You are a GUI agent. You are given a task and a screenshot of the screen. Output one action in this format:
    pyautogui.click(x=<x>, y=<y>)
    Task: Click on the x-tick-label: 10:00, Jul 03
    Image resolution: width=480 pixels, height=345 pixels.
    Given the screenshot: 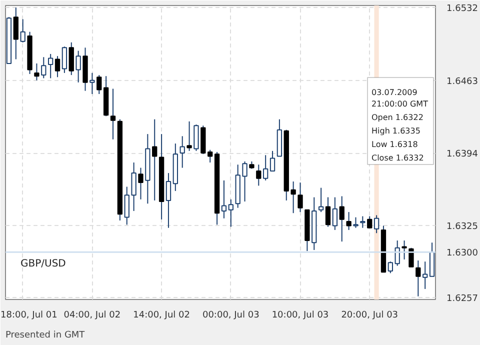 What is the action you would take?
    pyautogui.click(x=300, y=315)
    